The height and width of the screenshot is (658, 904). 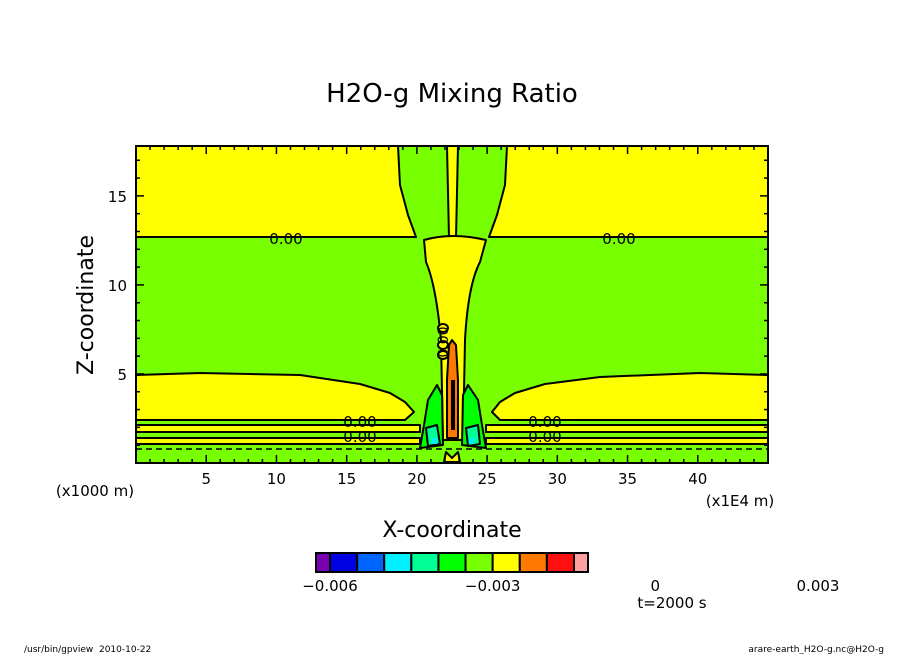 I want to click on footer-left: /usr/bin/gpview 2010-10-22, so click(x=87, y=649).